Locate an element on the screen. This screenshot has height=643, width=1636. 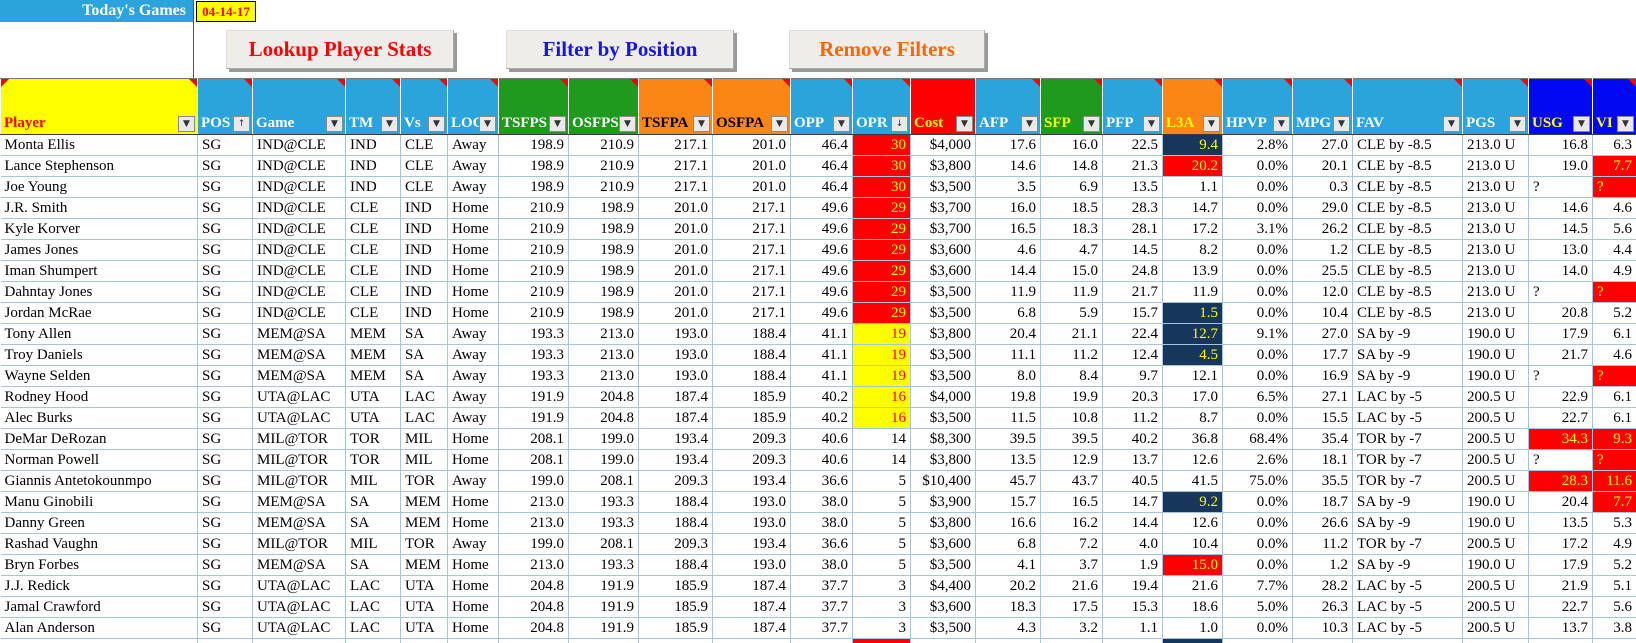
cell-mpg: 11.2 is located at coordinates (1322, 544).